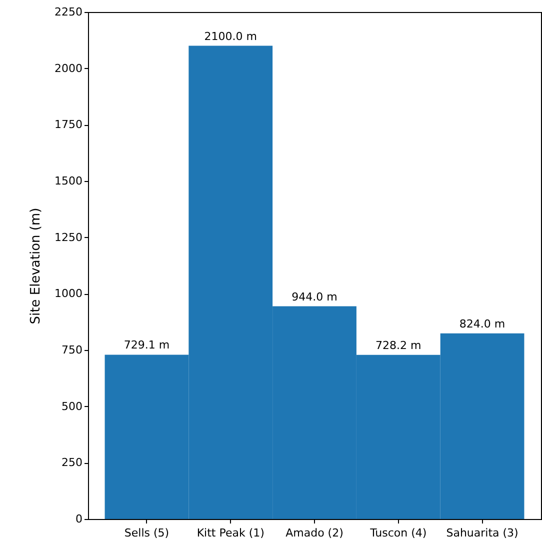 The image size is (542, 546). What do you see at coordinates (79, 519) in the screenshot?
I see `y-tick-label: 0` at bounding box center [79, 519].